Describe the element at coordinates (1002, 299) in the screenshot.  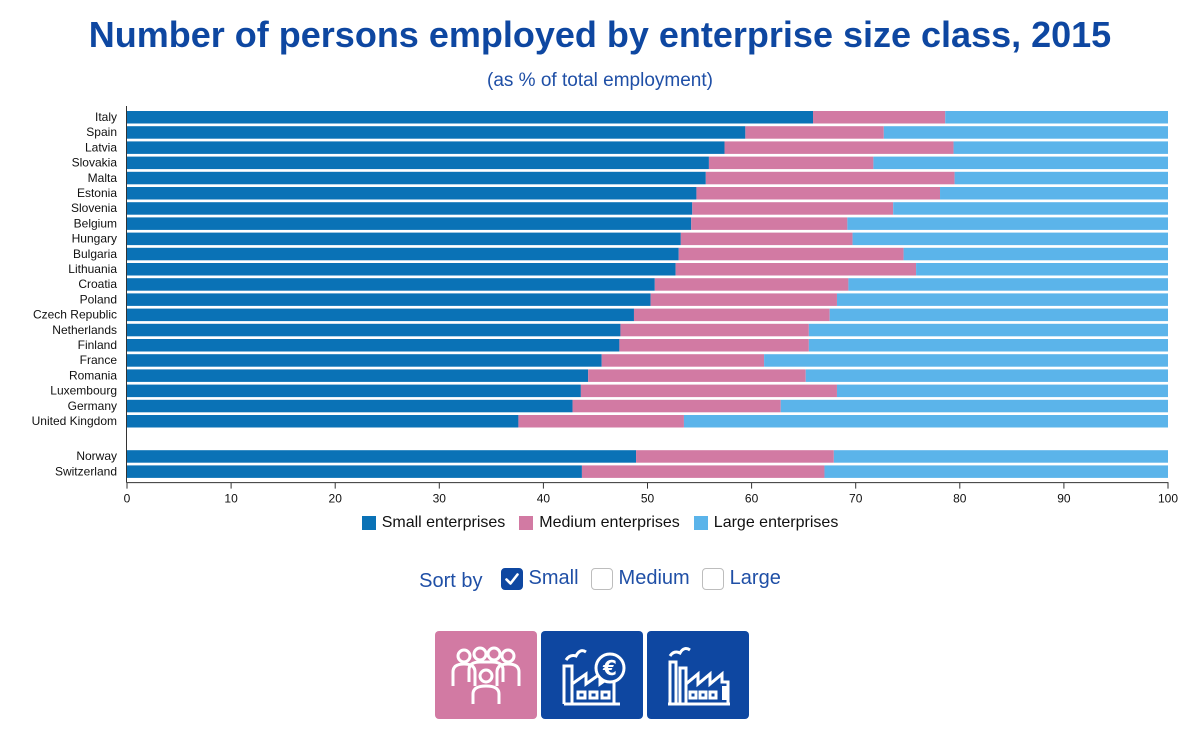
I see `bar-poland-large-enterprises` at that location.